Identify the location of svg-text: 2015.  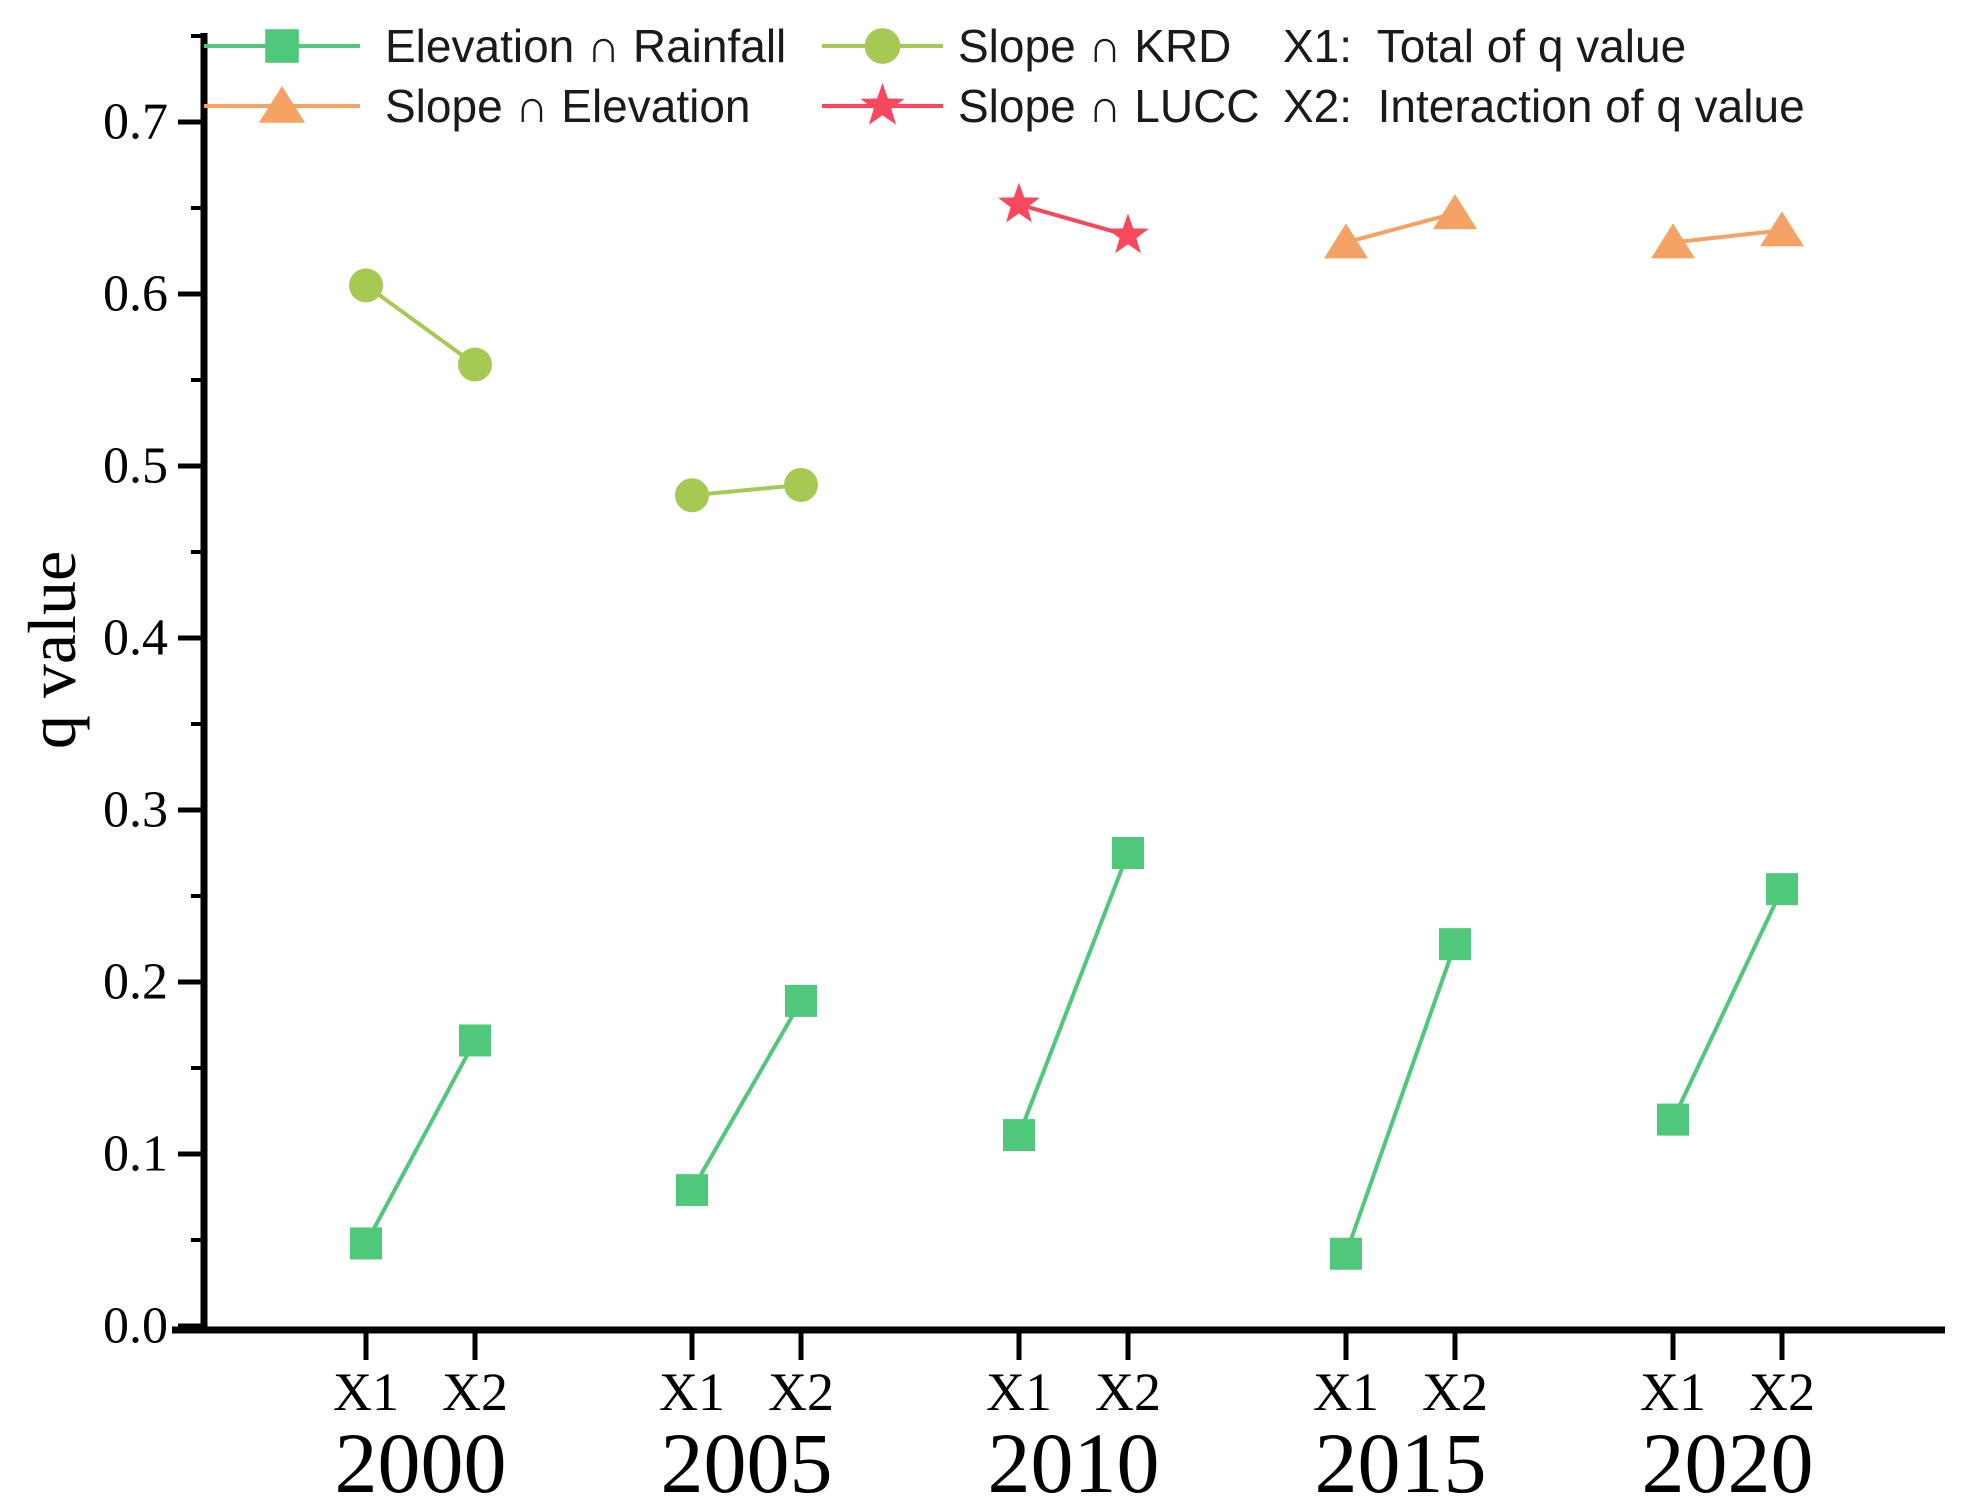
(1401, 1460).